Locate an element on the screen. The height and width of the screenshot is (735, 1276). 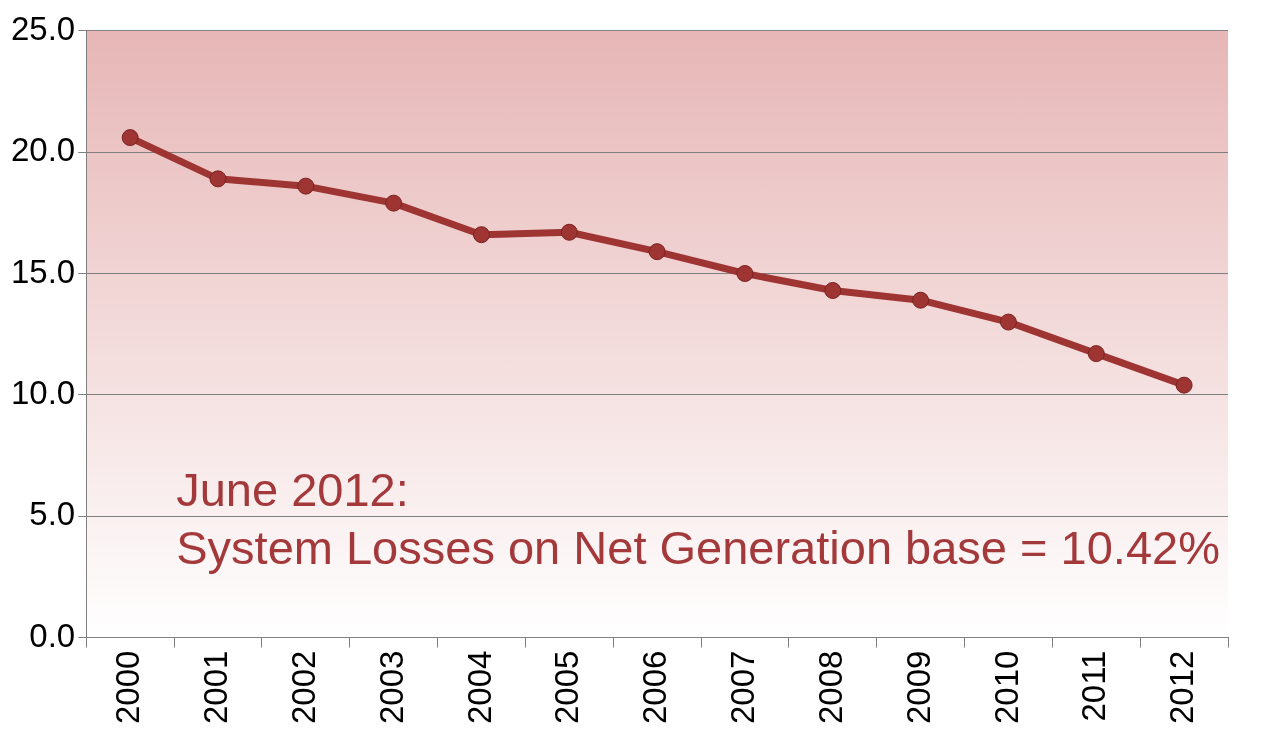
x-tick-label: 2000 is located at coordinates (128, 687).